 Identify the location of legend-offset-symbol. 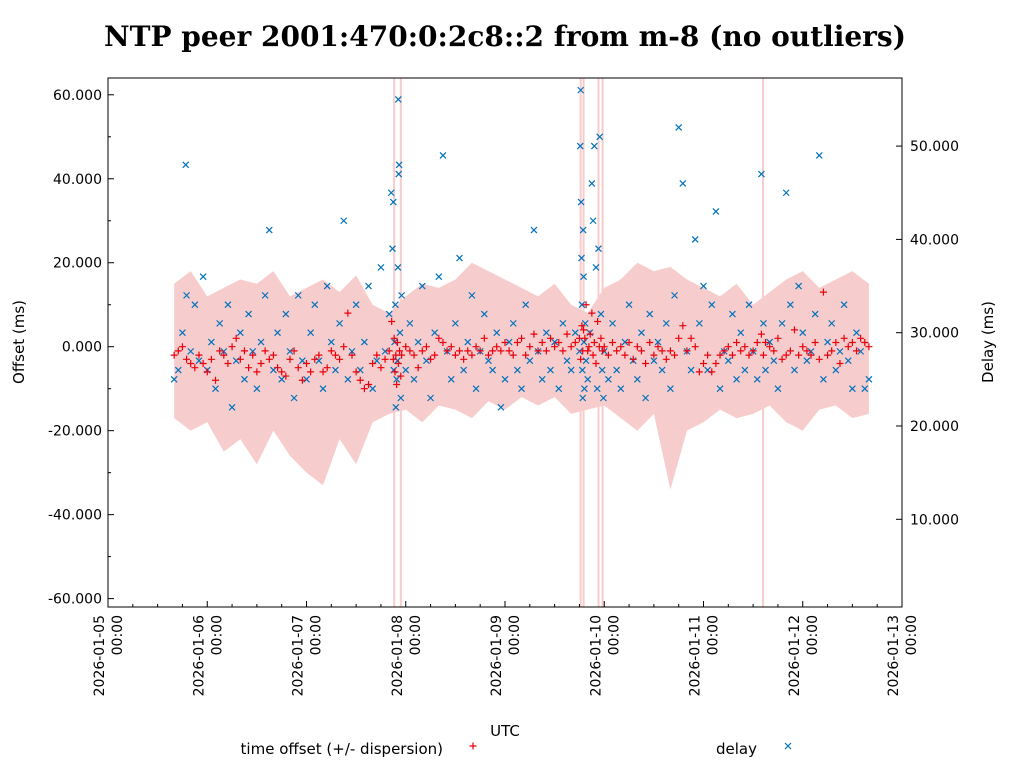
(473, 746).